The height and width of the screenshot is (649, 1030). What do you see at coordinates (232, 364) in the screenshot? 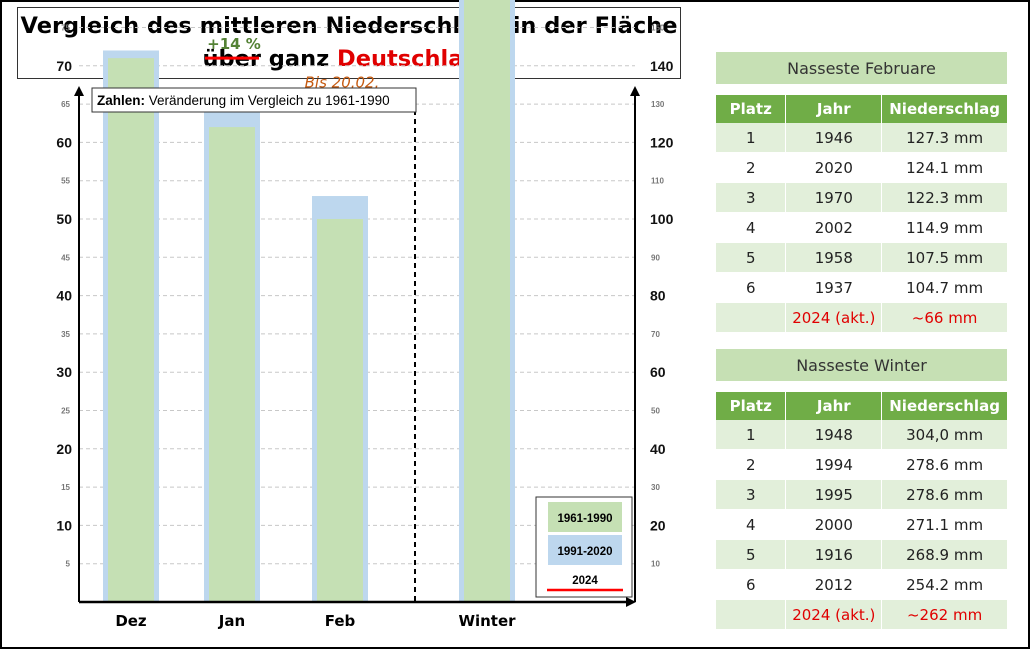
I see `bar-1961-1990-jan` at bounding box center [232, 364].